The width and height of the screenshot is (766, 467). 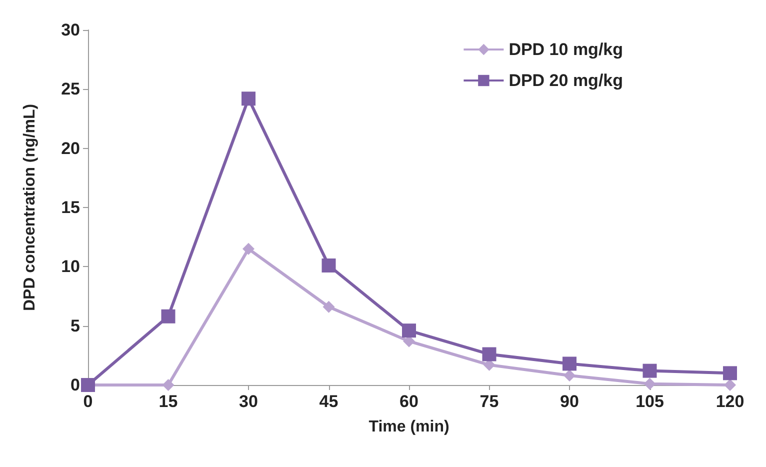 I want to click on x-axis-title: Time (min), so click(x=409, y=427).